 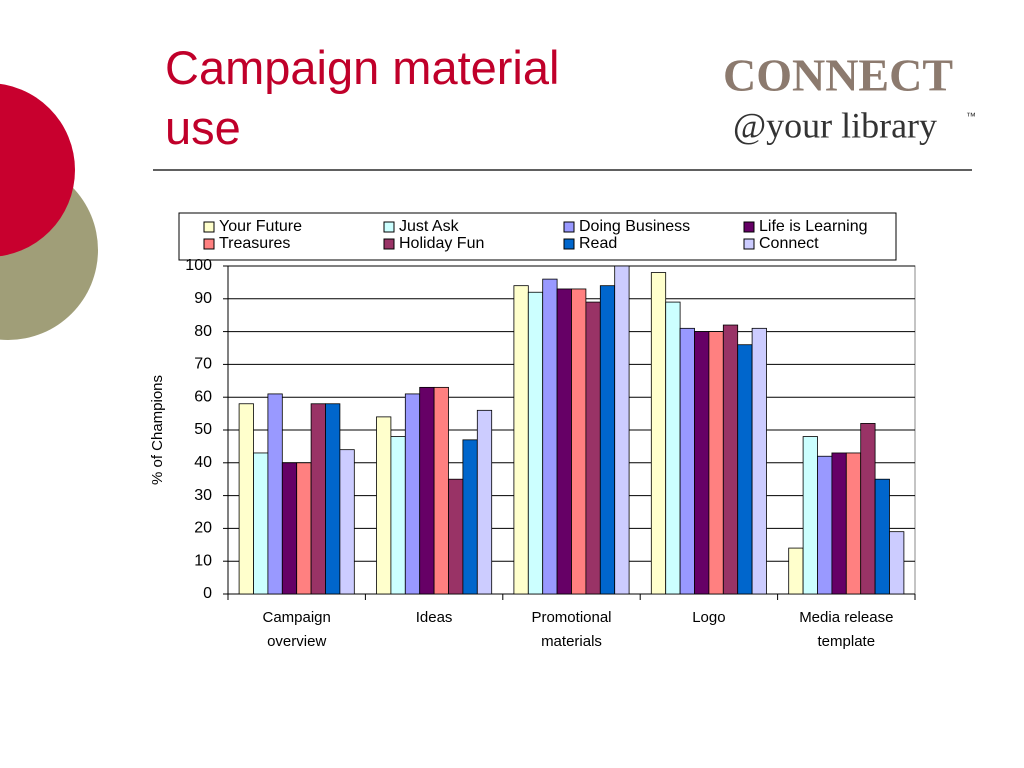 What do you see at coordinates (789, 243) in the screenshot?
I see `legend-label: Connect` at bounding box center [789, 243].